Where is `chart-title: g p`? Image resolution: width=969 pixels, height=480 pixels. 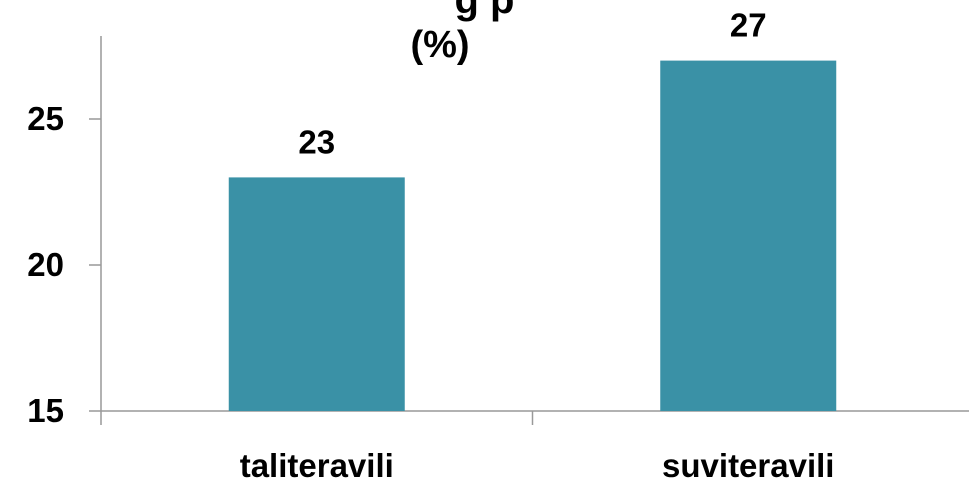 chart-title: g p is located at coordinates (484, 11).